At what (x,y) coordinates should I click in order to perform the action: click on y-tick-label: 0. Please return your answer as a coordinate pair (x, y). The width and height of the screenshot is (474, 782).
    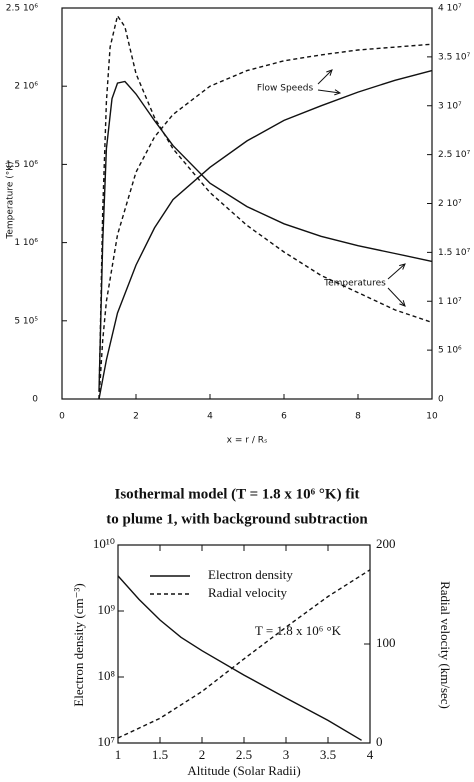
    Looking at the image, I should click on (35, 400).